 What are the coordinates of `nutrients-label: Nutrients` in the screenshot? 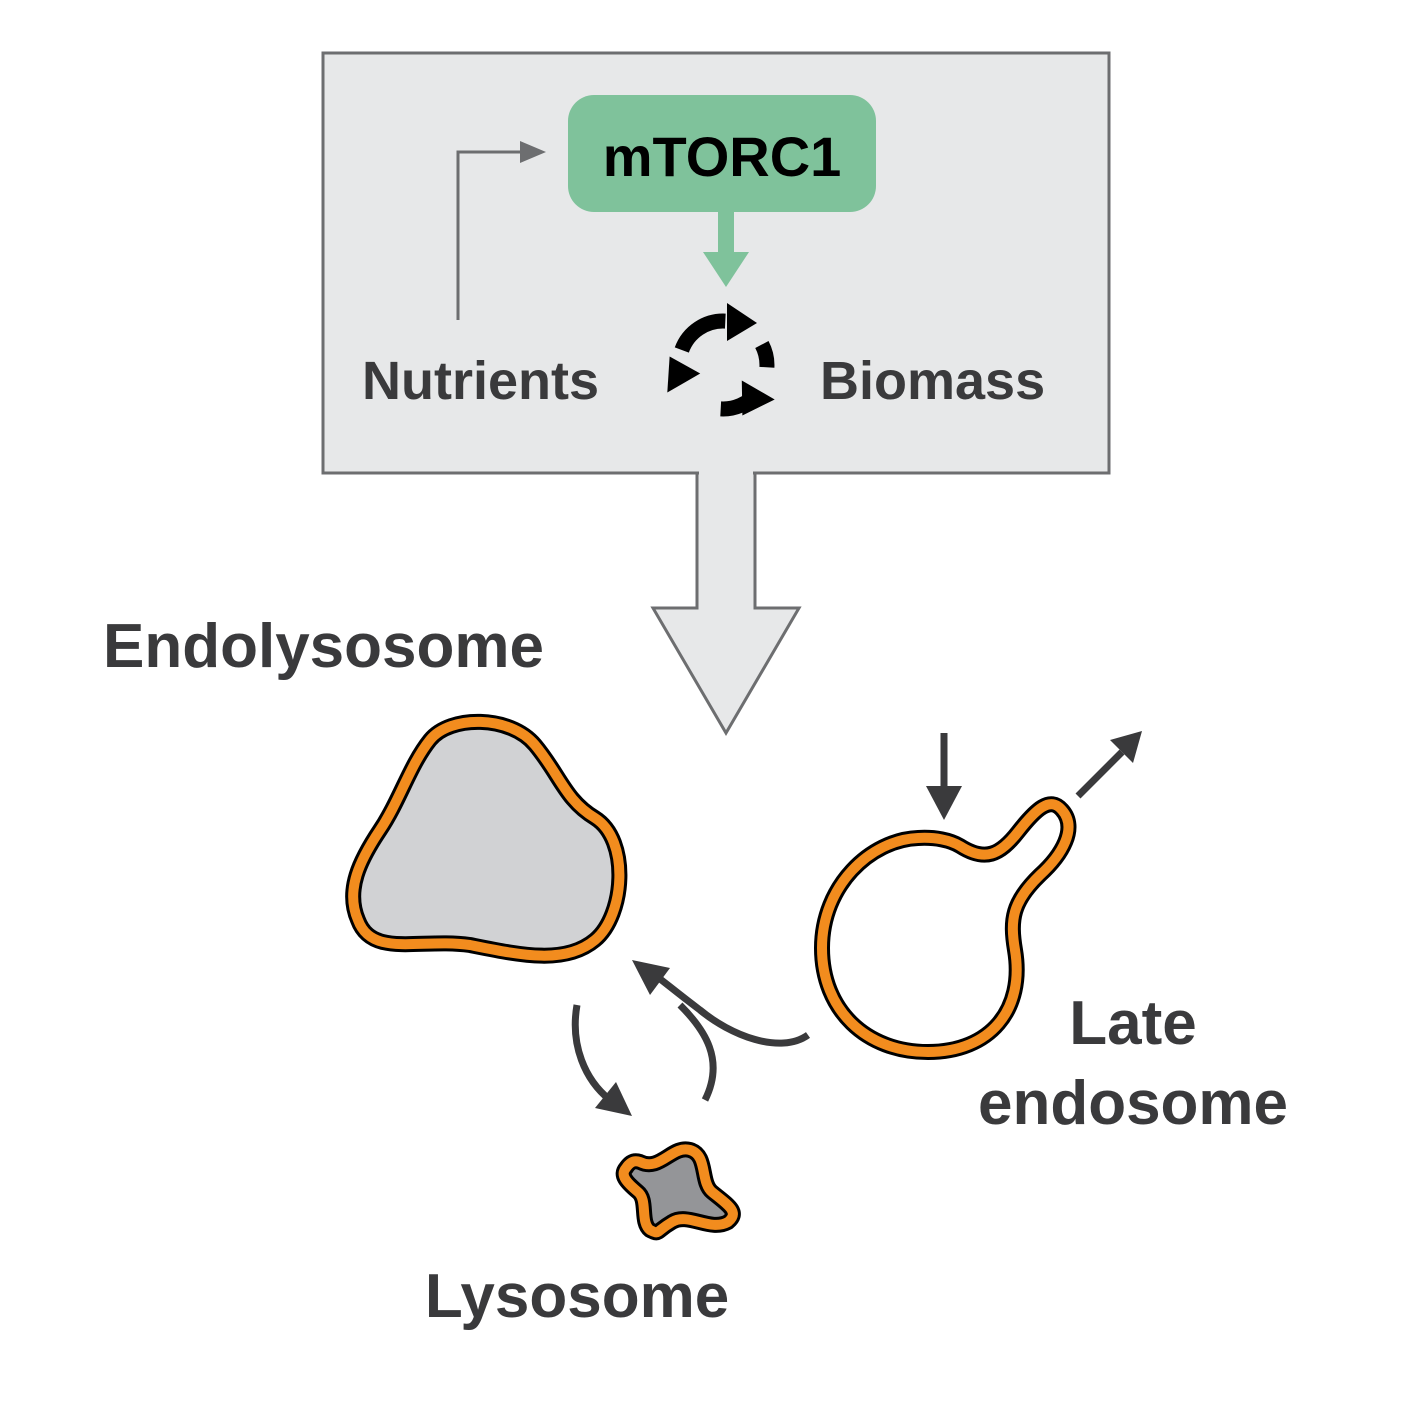 It's located at (480, 381).